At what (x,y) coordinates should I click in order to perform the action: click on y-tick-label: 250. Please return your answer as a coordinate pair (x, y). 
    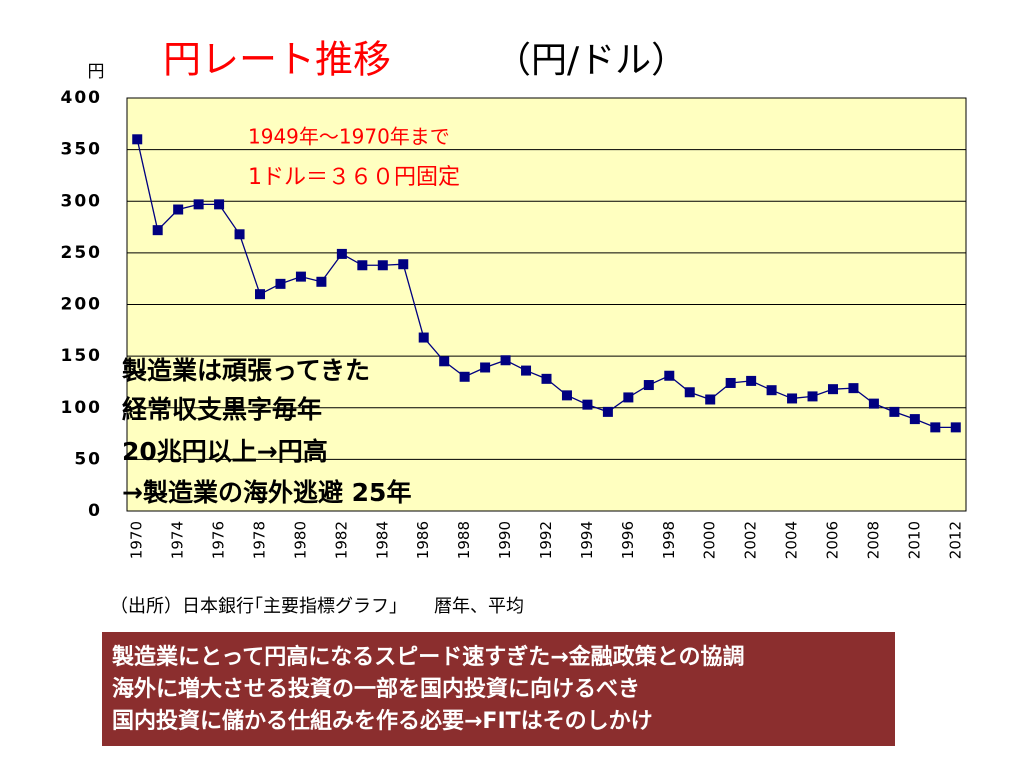
    Looking at the image, I should click on (82, 253).